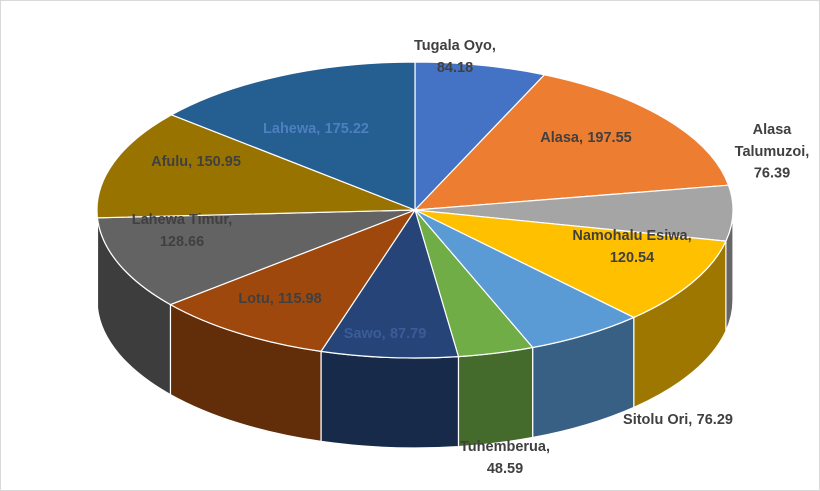  What do you see at coordinates (291, 129) in the screenshot?
I see `data-label-category: Lahewa,` at bounding box center [291, 129].